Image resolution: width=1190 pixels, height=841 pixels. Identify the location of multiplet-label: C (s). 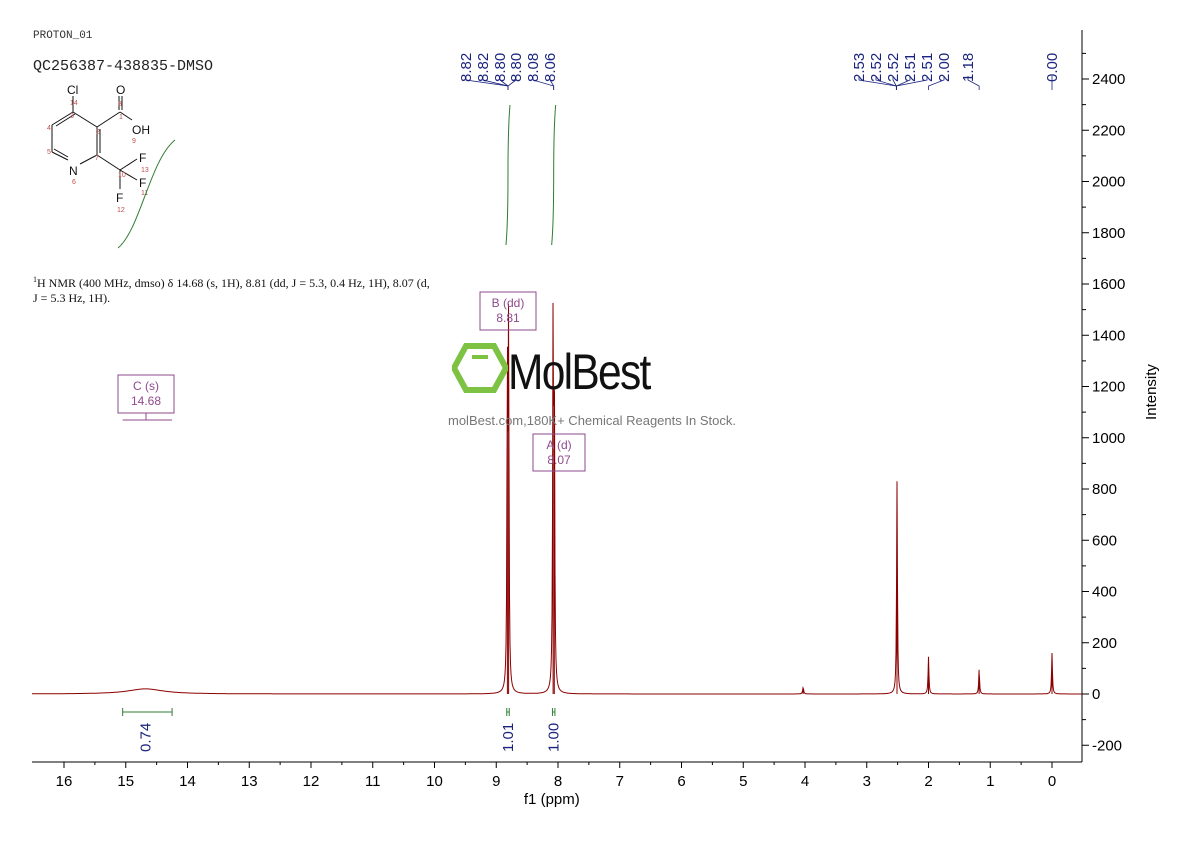
(146, 386).